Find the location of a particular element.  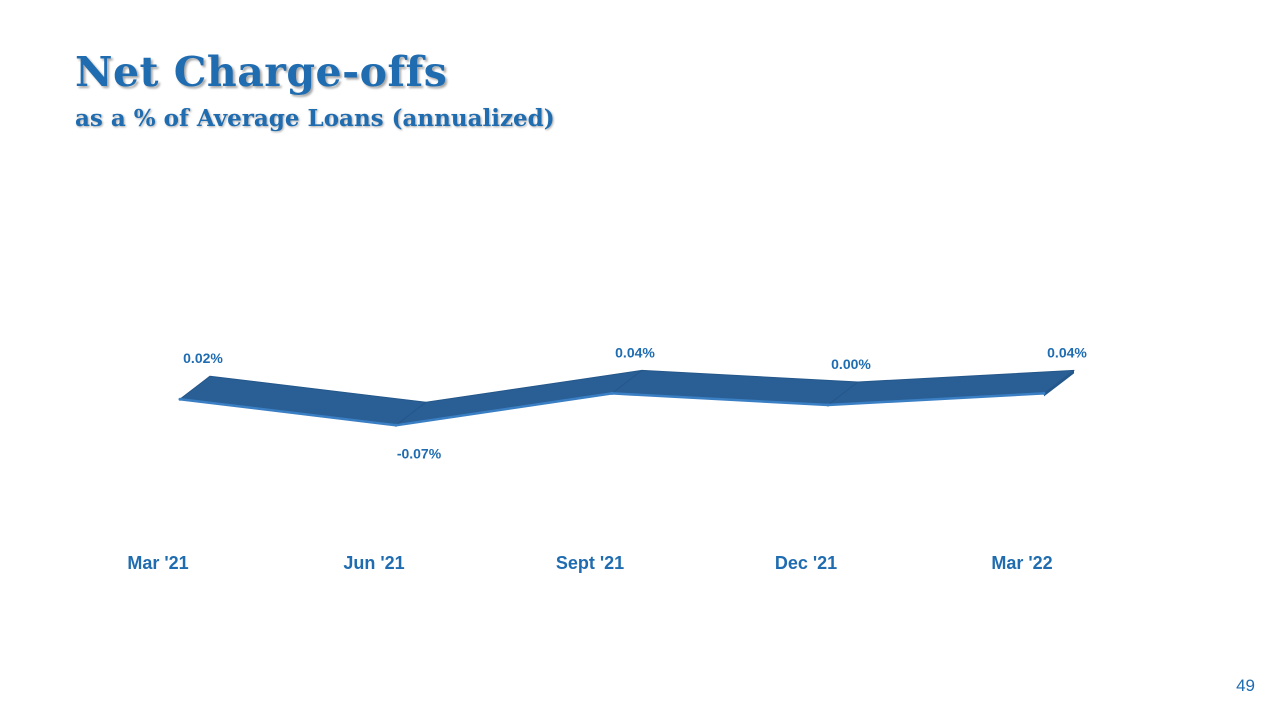

data-label-5: 0.04% is located at coordinates (1067, 352).